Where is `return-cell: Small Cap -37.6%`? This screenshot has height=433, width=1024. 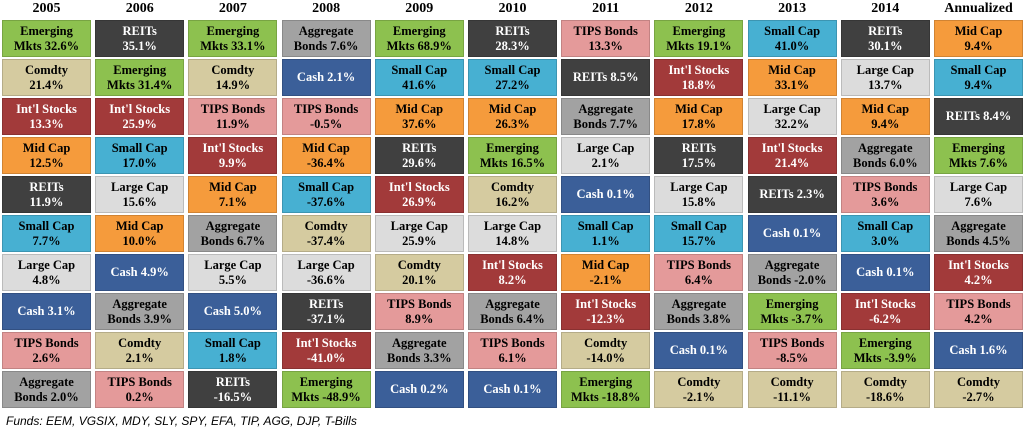 return-cell: Small Cap -37.6% is located at coordinates (326, 194).